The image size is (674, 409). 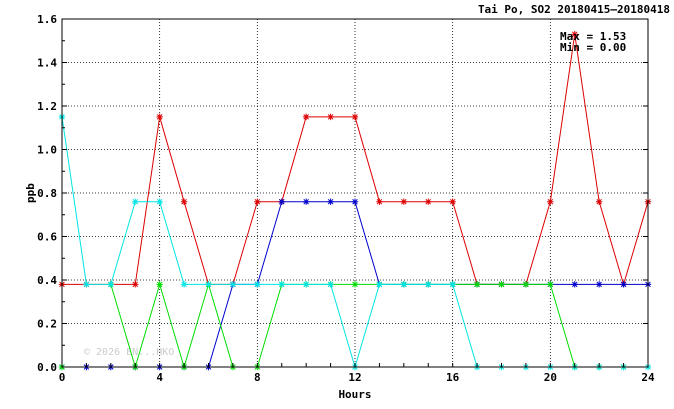 I want to click on y-tick-label: 0.0, so click(x=47, y=367).